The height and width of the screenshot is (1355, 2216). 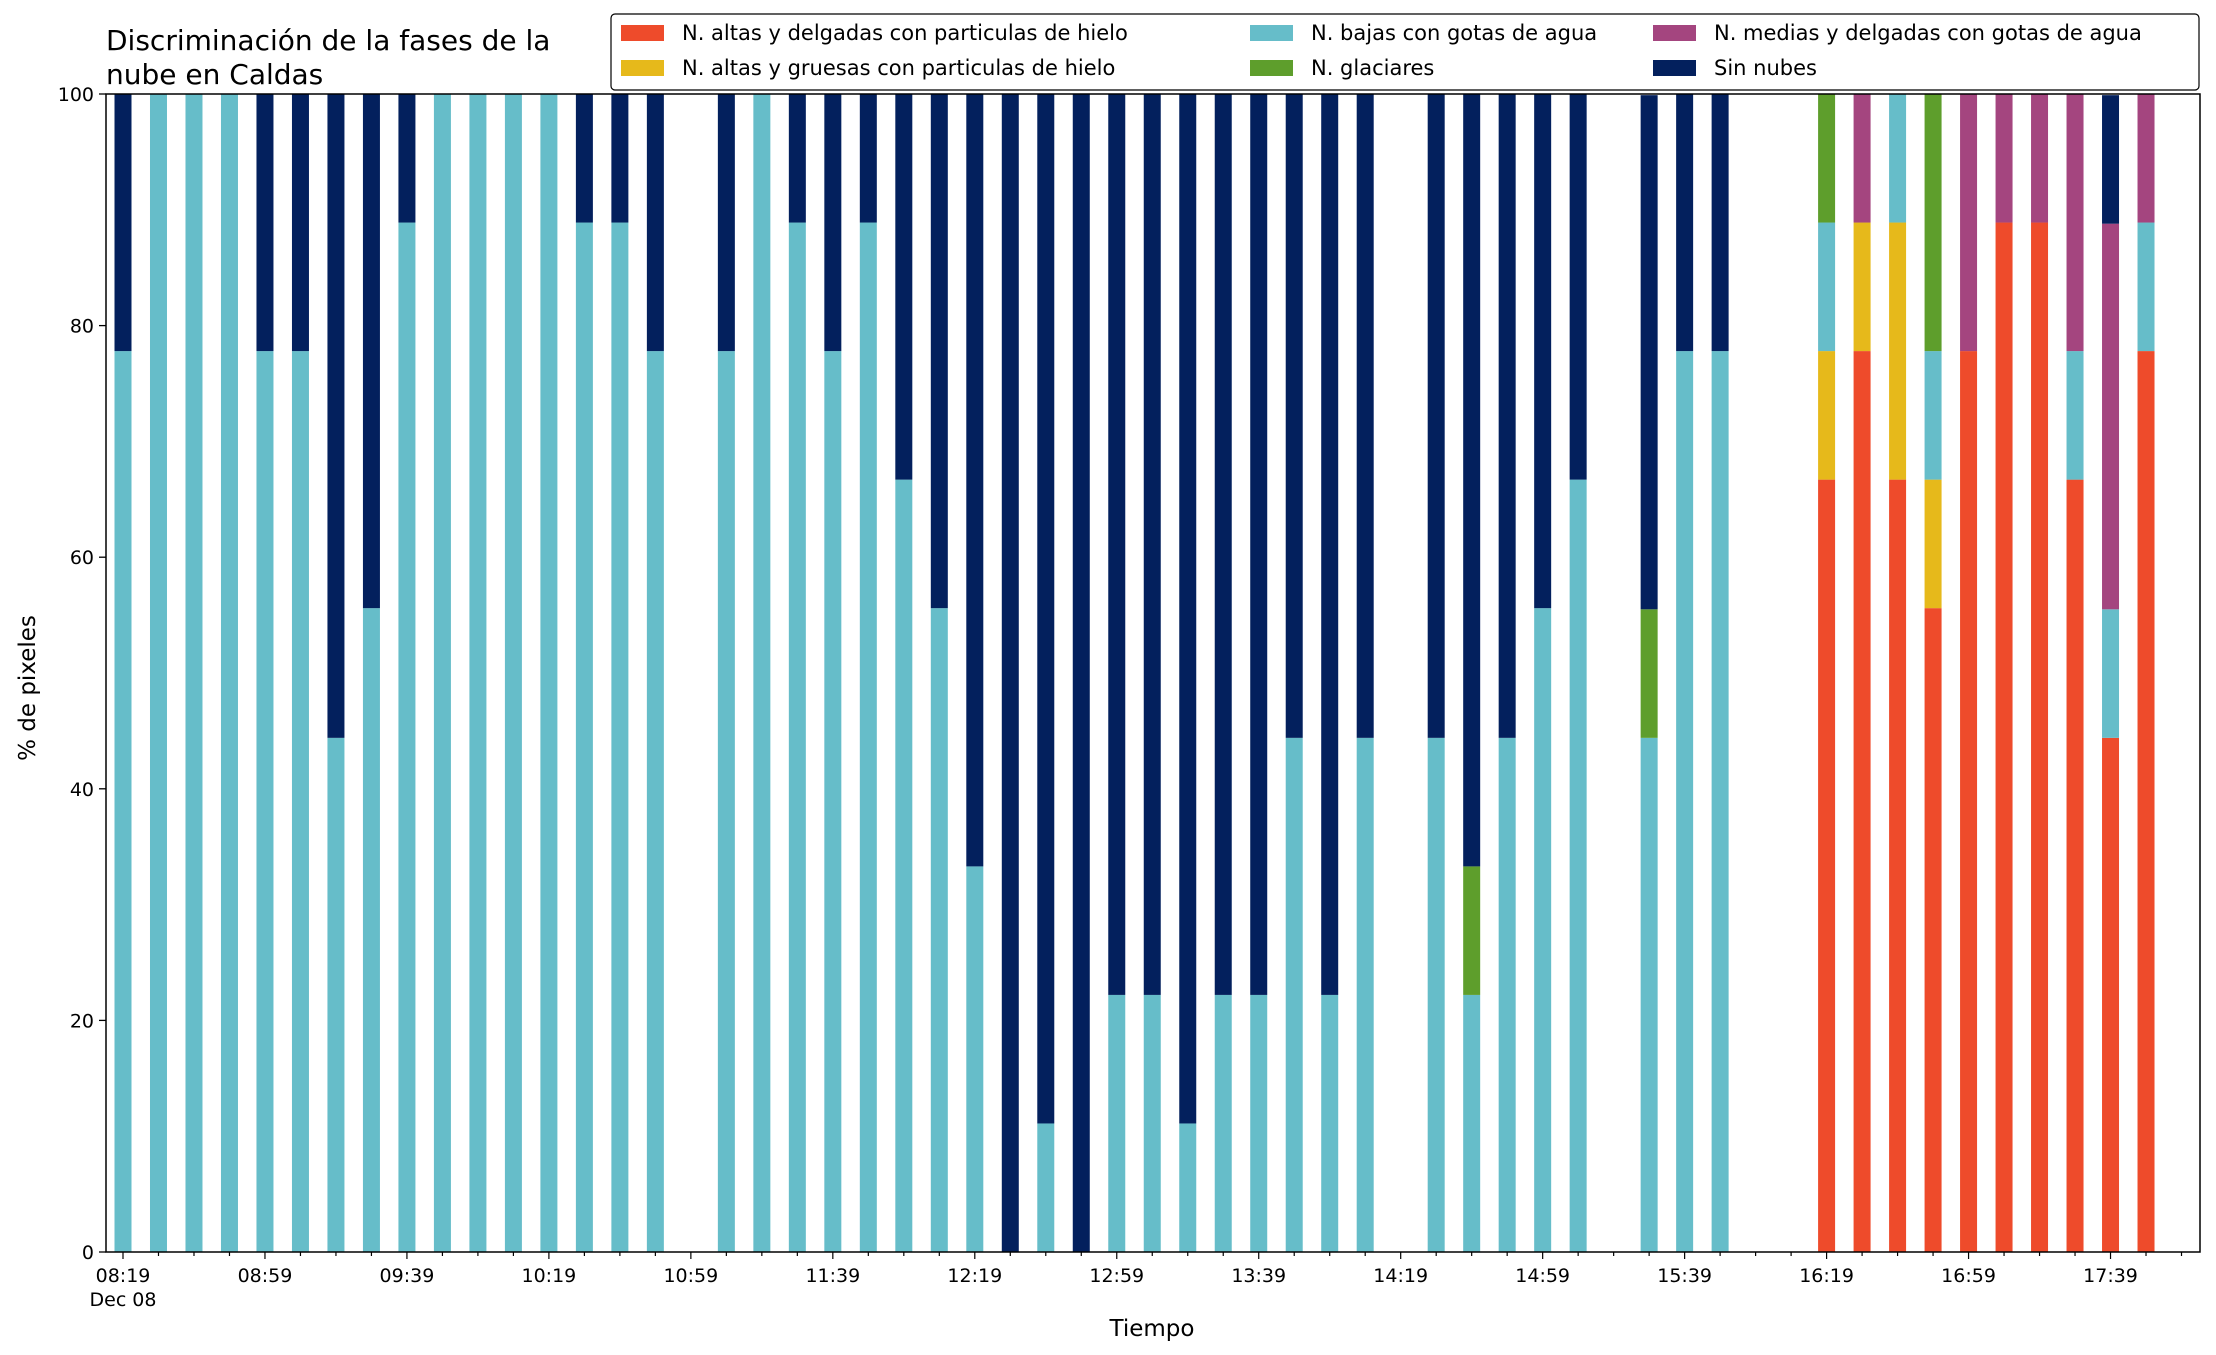 What do you see at coordinates (328, 40) in the screenshot?
I see `chart-title-line-1: Discriminación de la fases de la` at bounding box center [328, 40].